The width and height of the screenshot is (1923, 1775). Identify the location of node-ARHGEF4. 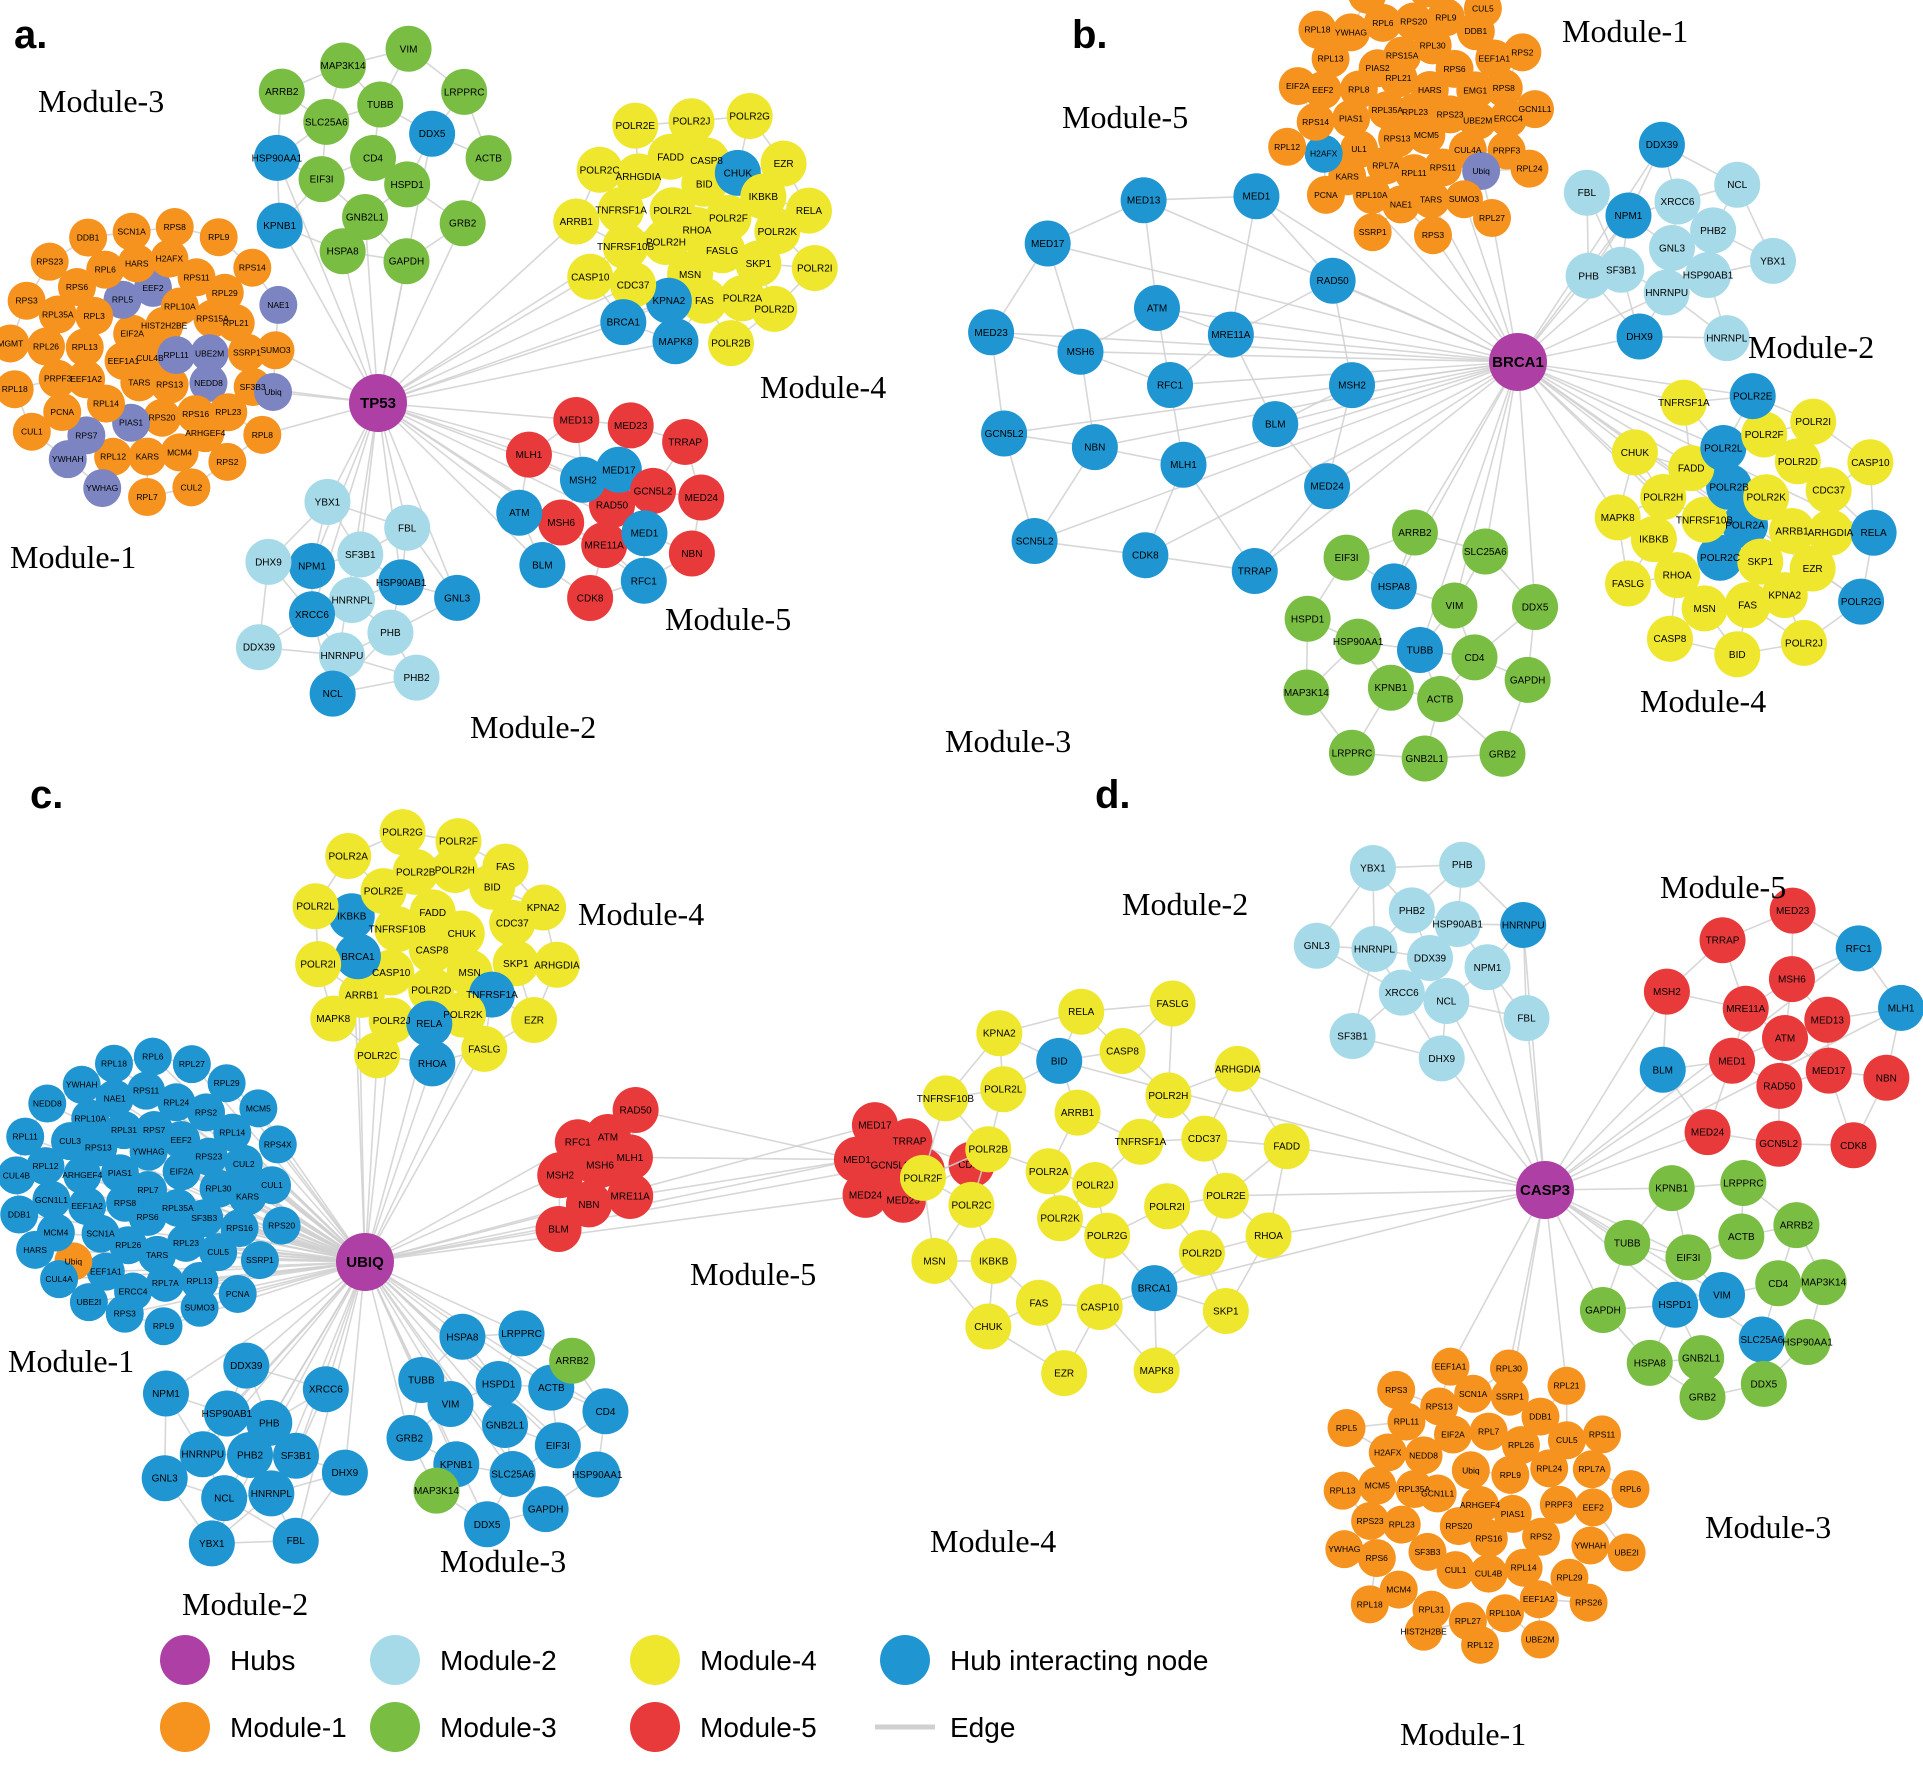
(82, 1175).